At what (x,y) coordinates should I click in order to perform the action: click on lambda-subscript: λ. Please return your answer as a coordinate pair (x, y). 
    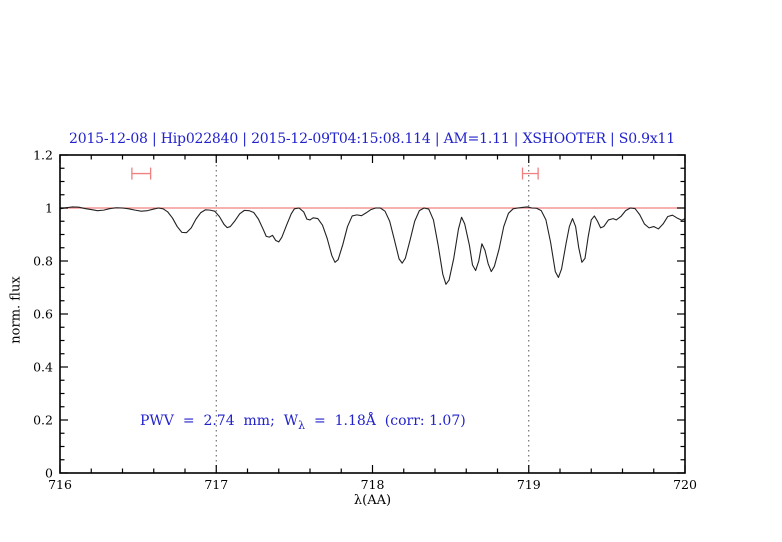
    Looking at the image, I should click on (302, 425).